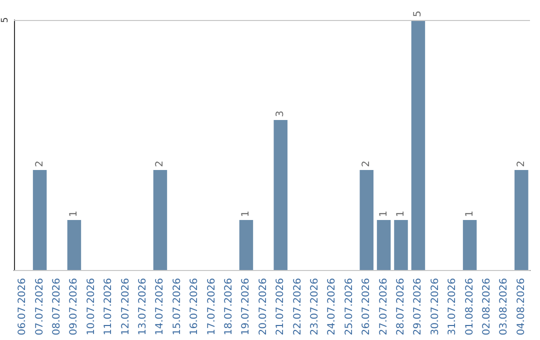  Describe the element at coordinates (401, 307) in the screenshot. I see `x-tick-label: 28.07.2026` at that location.